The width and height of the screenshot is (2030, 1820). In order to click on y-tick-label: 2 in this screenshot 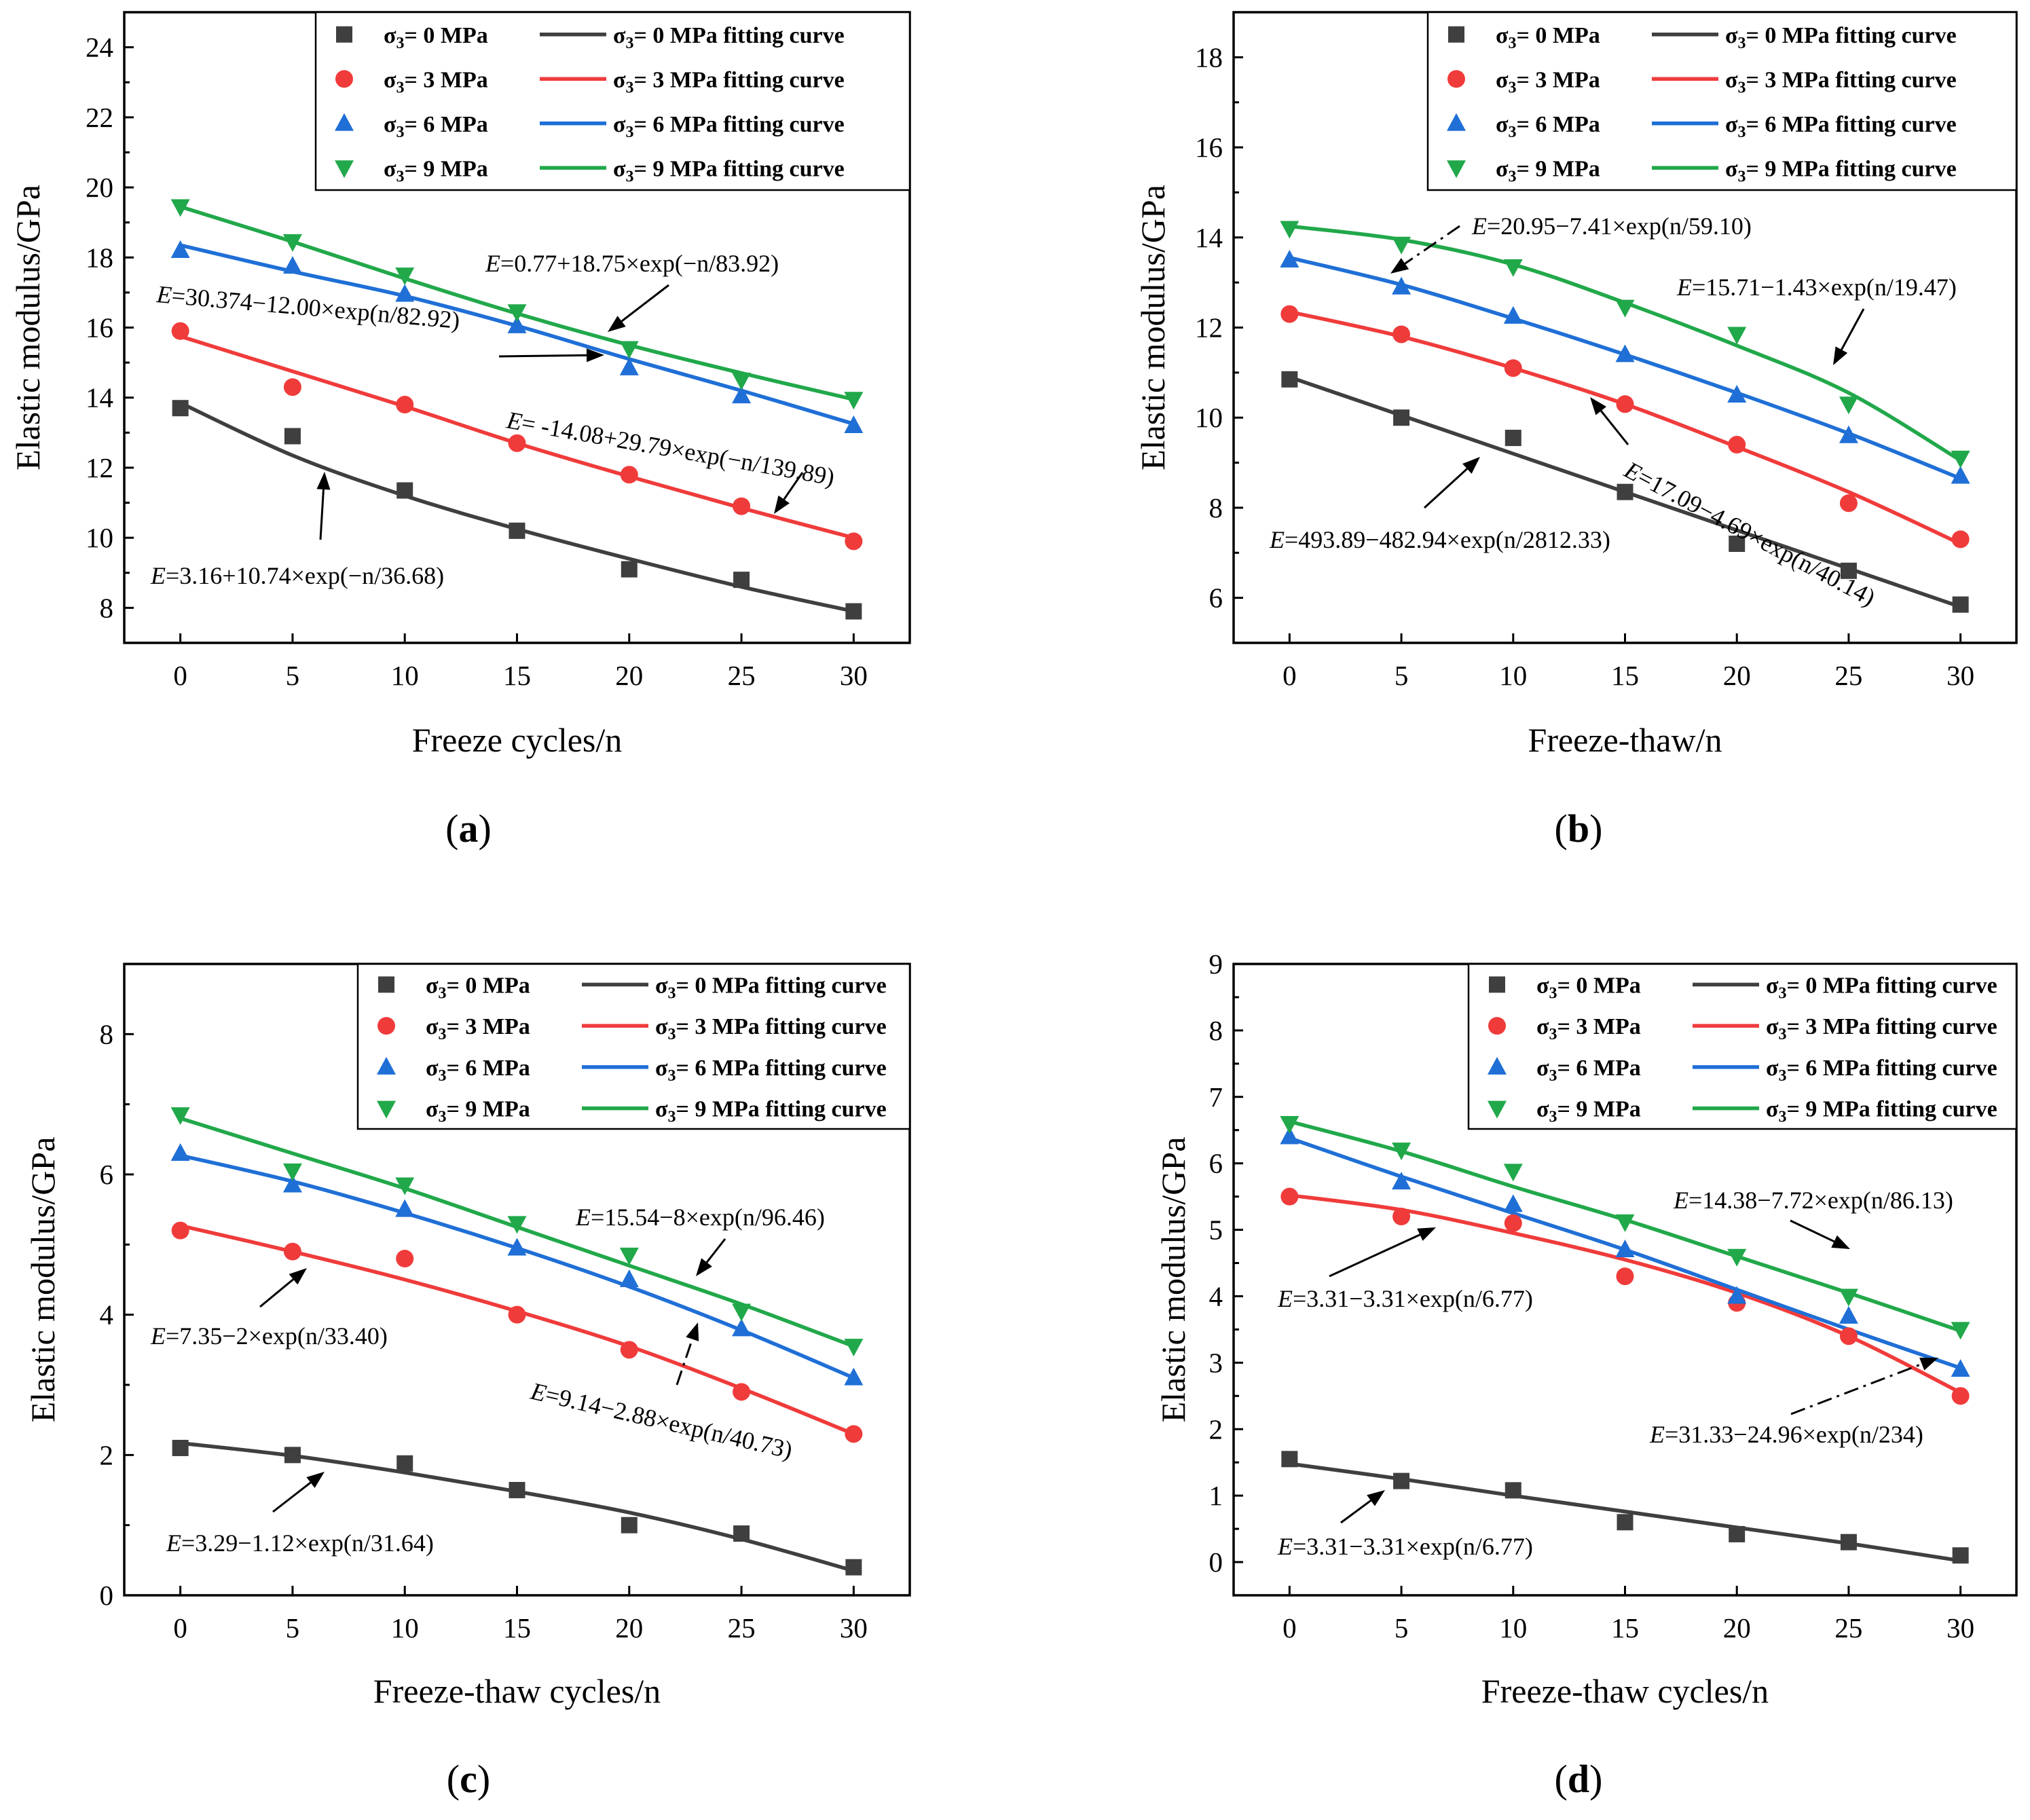, I will do `click(107, 1454)`.